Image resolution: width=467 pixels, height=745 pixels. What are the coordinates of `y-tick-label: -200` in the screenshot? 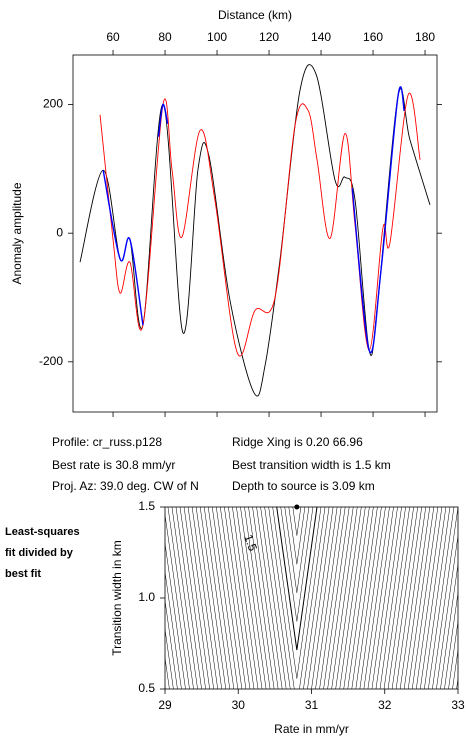 It's located at (51, 361).